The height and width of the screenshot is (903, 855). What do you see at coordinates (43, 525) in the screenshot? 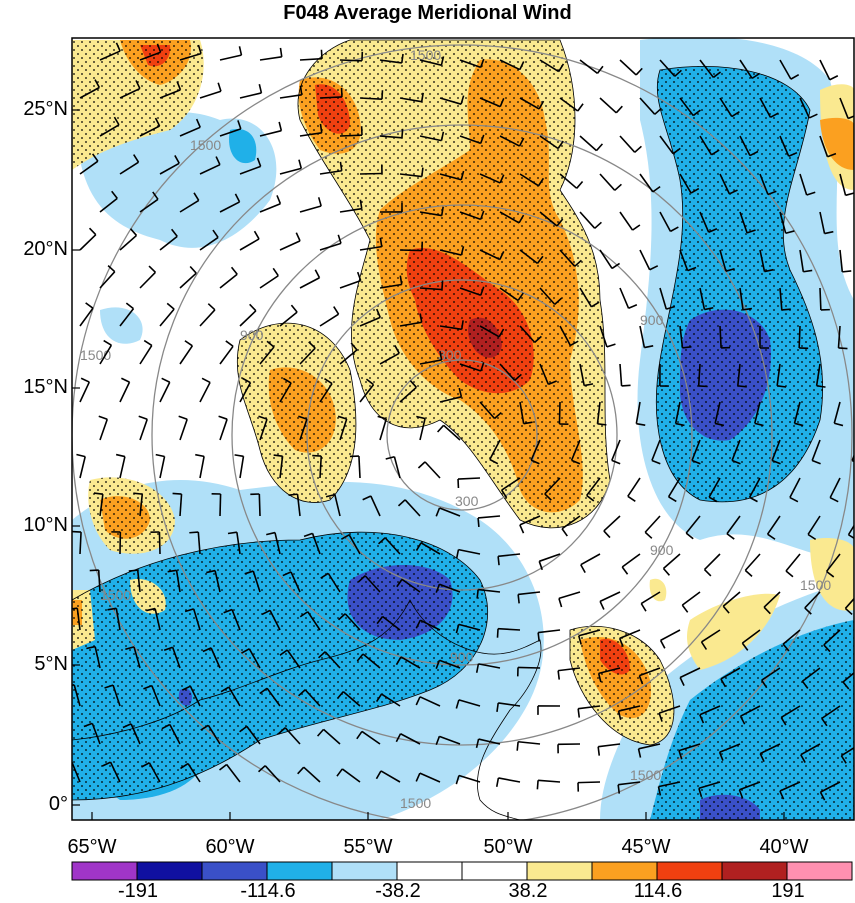
I see `lat-label: 10°N` at bounding box center [43, 525].